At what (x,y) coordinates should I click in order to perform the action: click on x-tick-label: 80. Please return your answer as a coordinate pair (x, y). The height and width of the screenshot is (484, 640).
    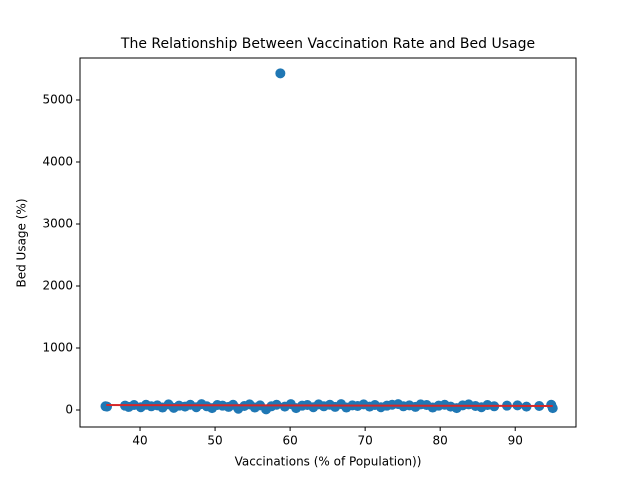
    Looking at the image, I should click on (440, 441).